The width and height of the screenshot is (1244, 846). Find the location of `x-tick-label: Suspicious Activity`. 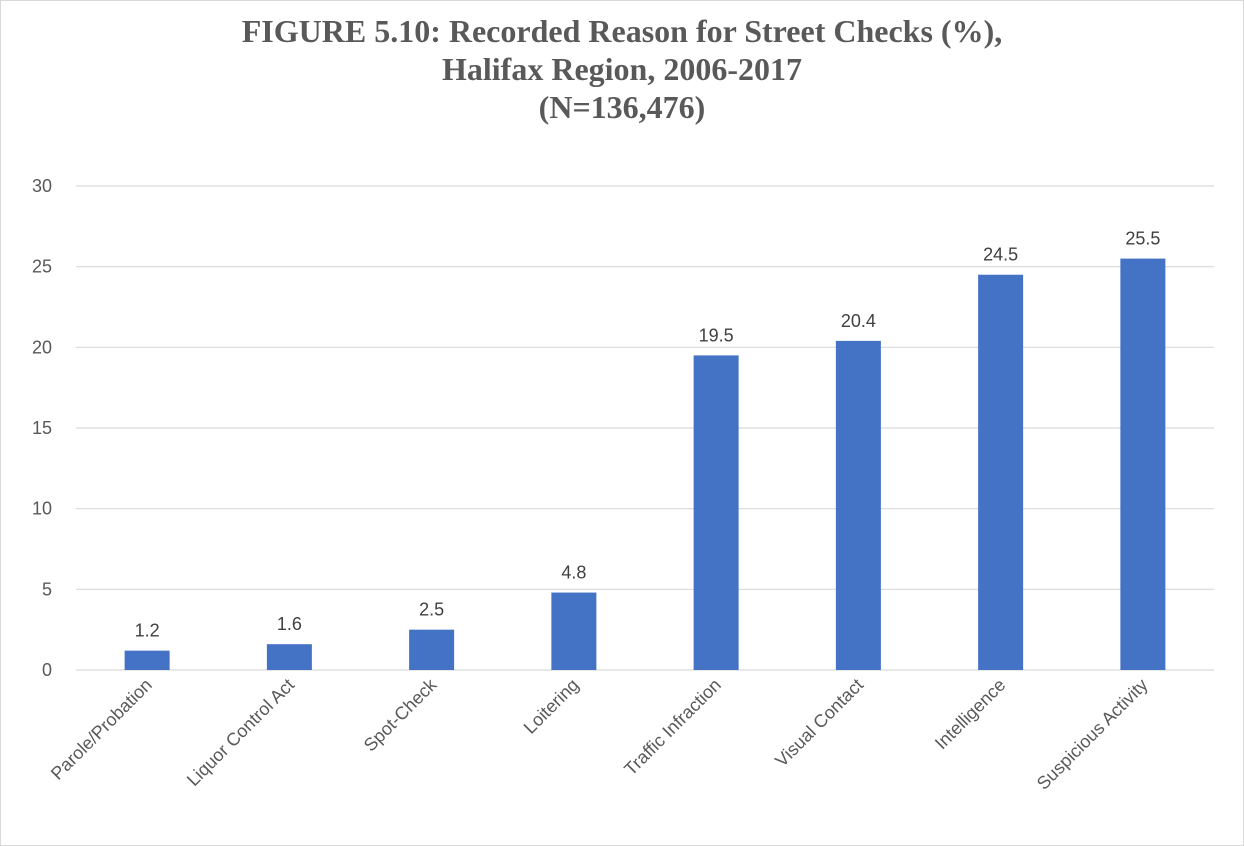

x-tick-label: Suspicious Activity is located at coordinates (1092, 734).